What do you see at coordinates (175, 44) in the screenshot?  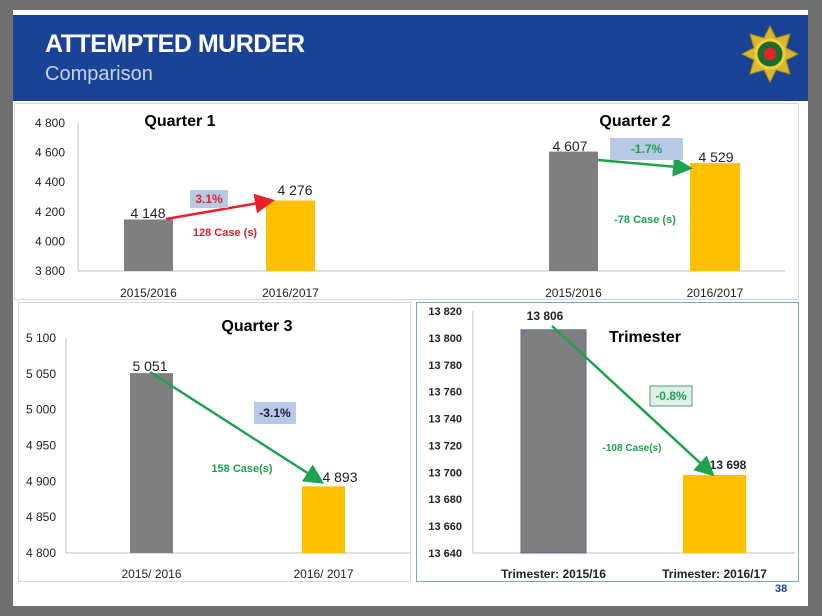 I see `slide-title: ATTEMPTED MURDER` at bounding box center [175, 44].